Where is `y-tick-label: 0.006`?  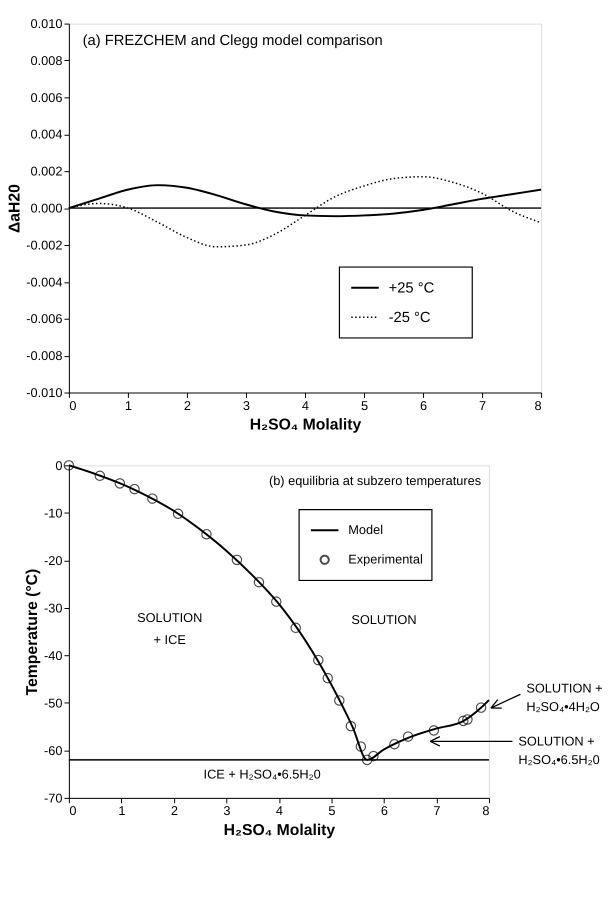
y-tick-label: 0.006 is located at coordinates (46, 97).